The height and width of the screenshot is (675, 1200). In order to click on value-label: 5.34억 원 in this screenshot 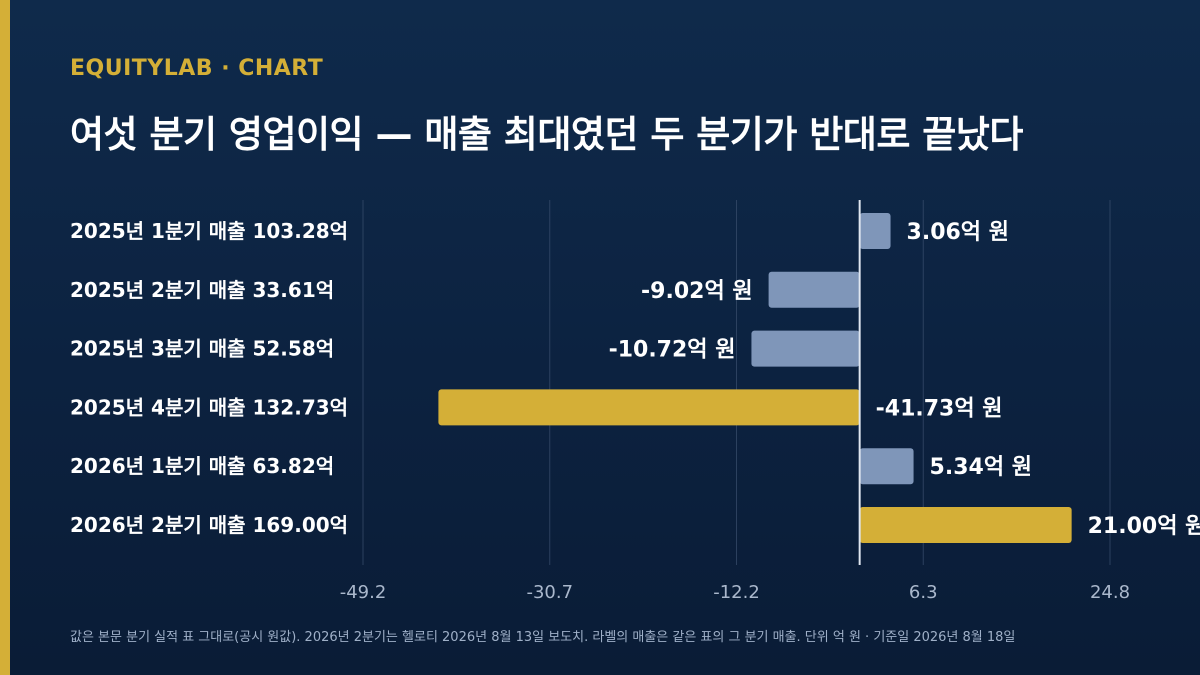, I will do `click(981, 467)`.